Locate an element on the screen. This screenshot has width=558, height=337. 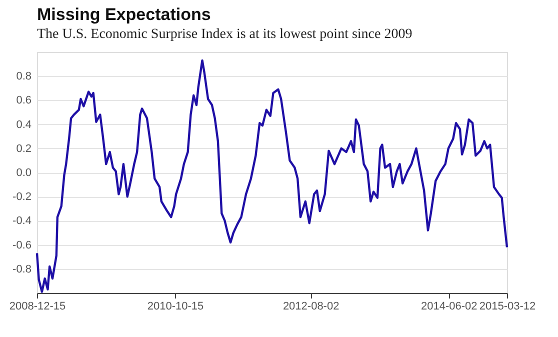
y-tick-label: 0.8 is located at coordinates (24, 76).